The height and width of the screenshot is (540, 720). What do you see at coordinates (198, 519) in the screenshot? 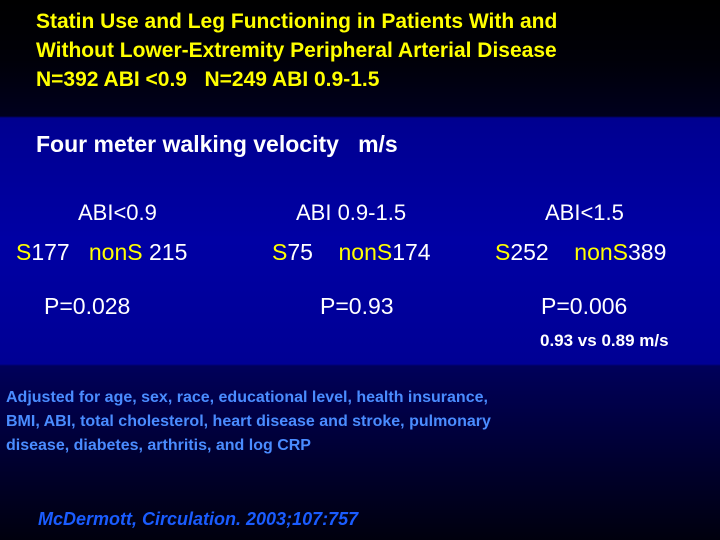
I see `citation: McDermott, Circulation. 2003;107:757` at bounding box center [198, 519].